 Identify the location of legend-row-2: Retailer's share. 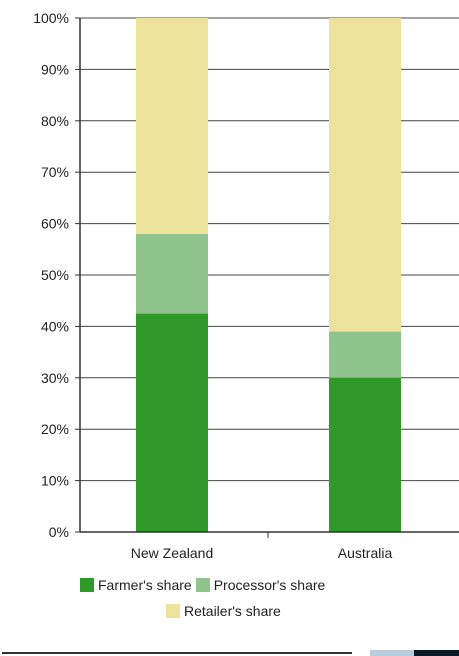
(225, 611).